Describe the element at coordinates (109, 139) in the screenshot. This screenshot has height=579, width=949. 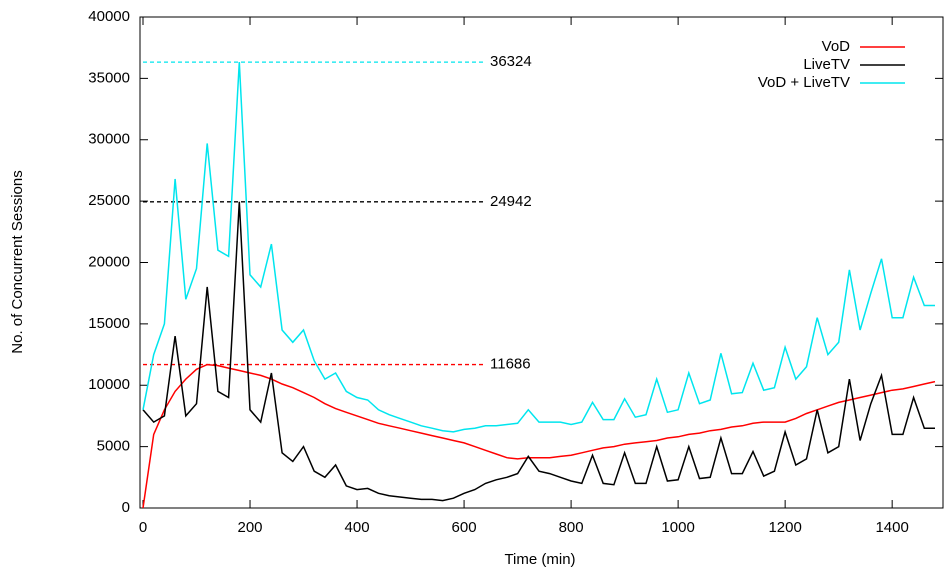
I see `y-tick-label: 30000` at that location.